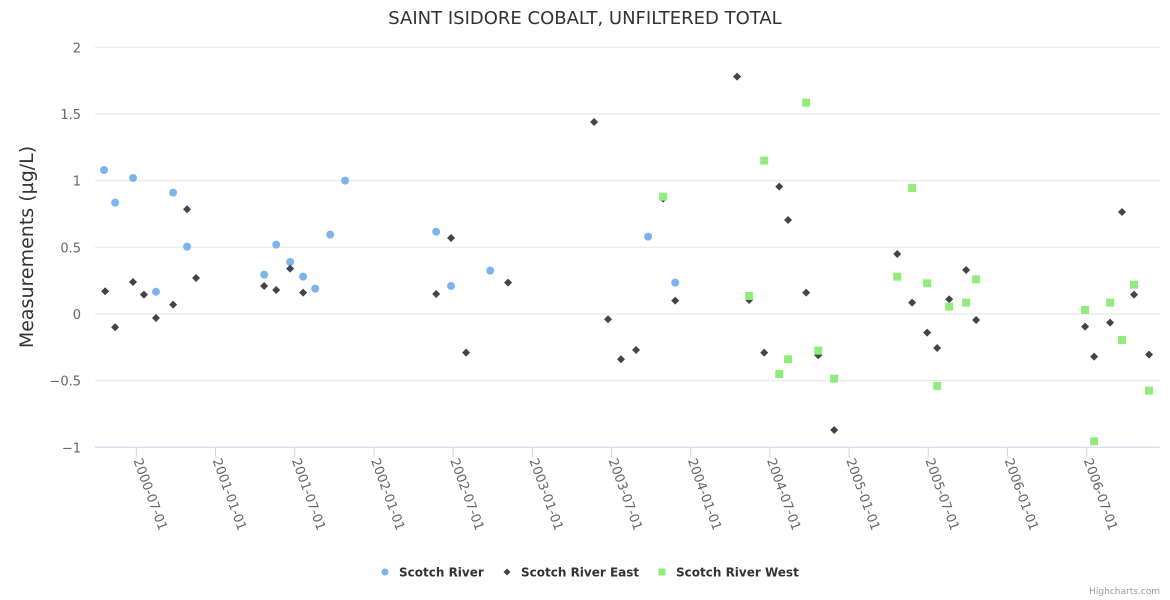 The width and height of the screenshot is (1170, 600). Describe the element at coordinates (77, 182) in the screenshot. I see `y-tick-label: 1` at that location.